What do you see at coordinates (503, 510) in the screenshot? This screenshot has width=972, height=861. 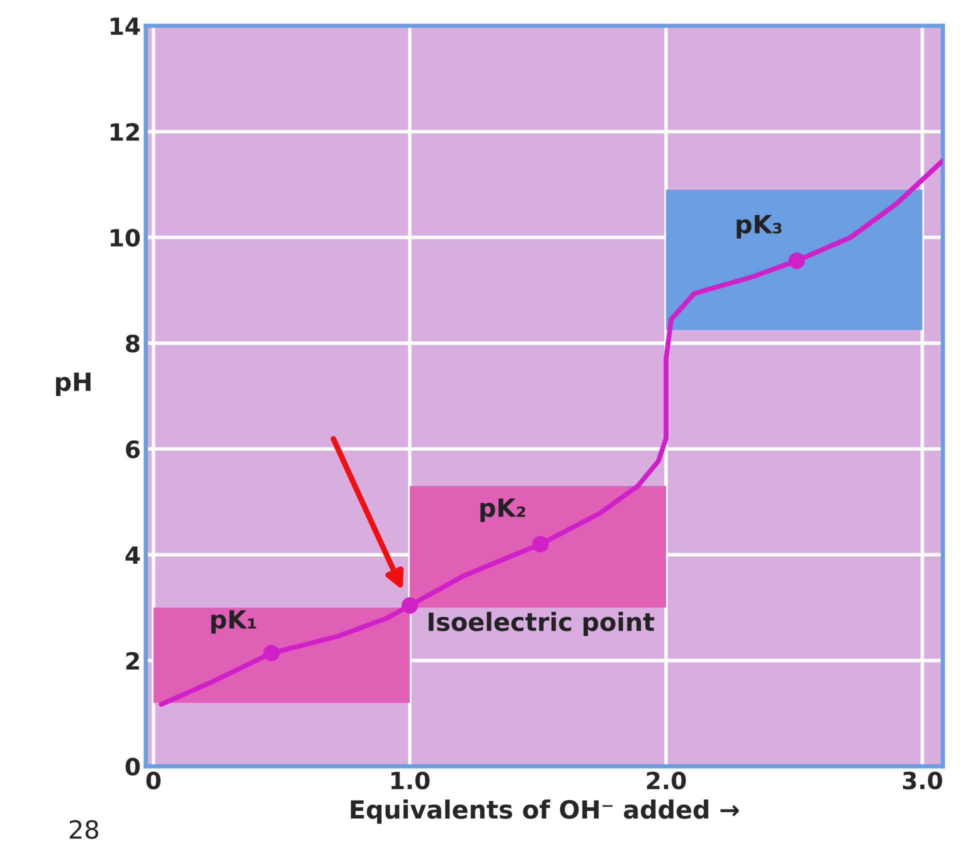 I see `annotation: pK₂` at bounding box center [503, 510].